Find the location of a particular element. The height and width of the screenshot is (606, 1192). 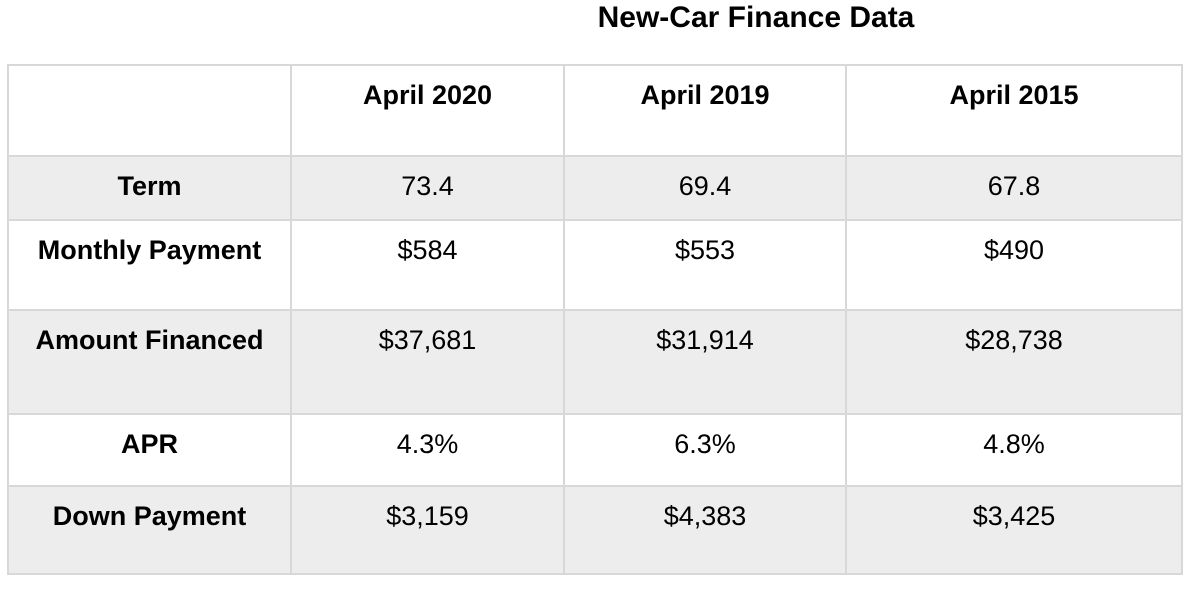

table-cell: 67.8 is located at coordinates (1014, 188).